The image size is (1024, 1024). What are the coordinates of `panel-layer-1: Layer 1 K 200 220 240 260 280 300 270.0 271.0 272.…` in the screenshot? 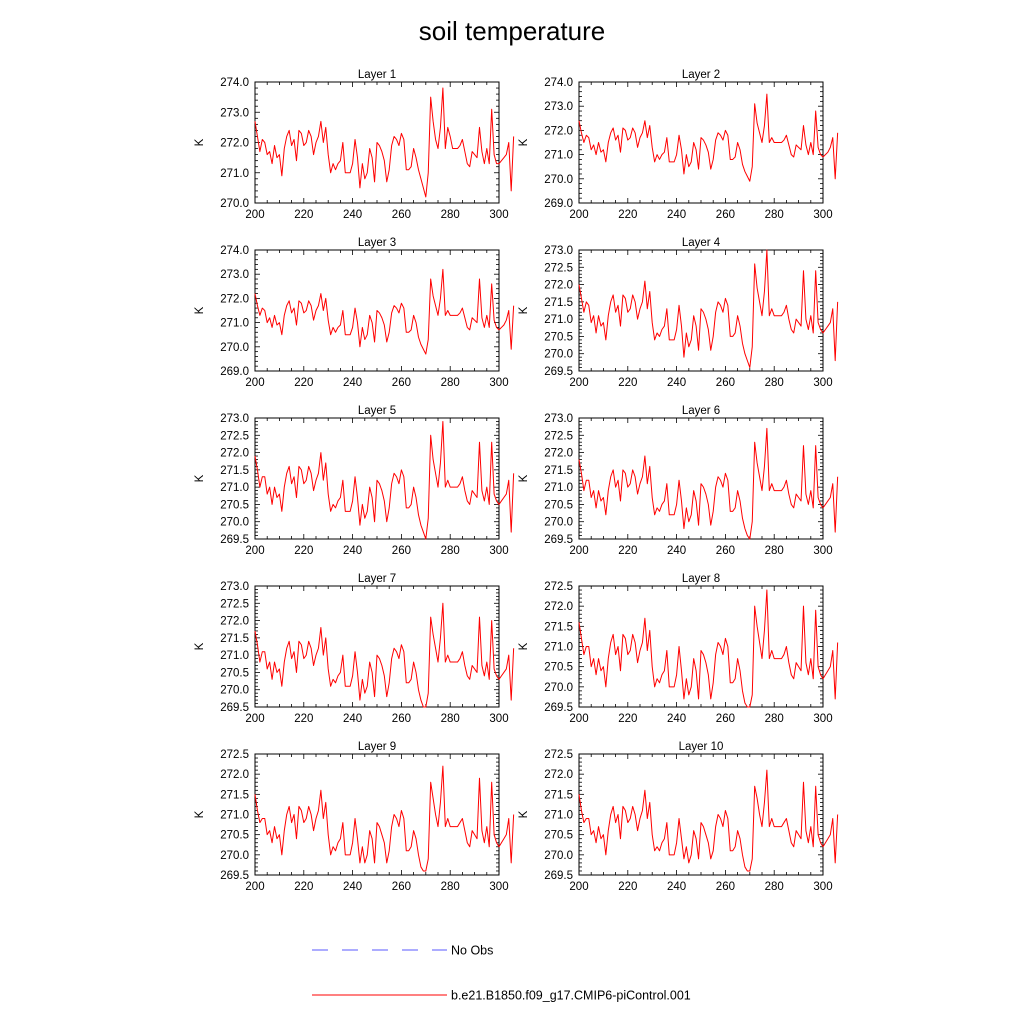 It's located at (354, 145).